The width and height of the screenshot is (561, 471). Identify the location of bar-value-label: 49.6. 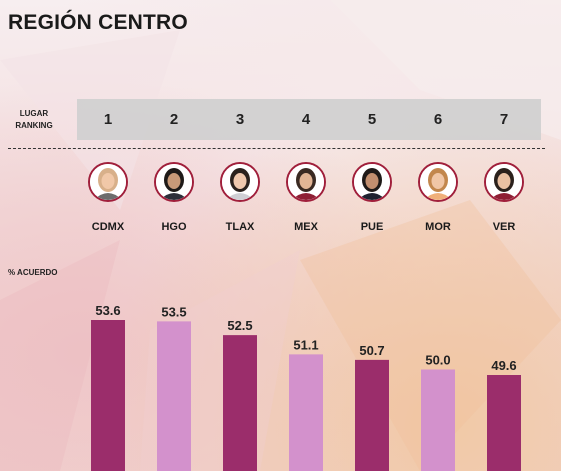
(503, 365).